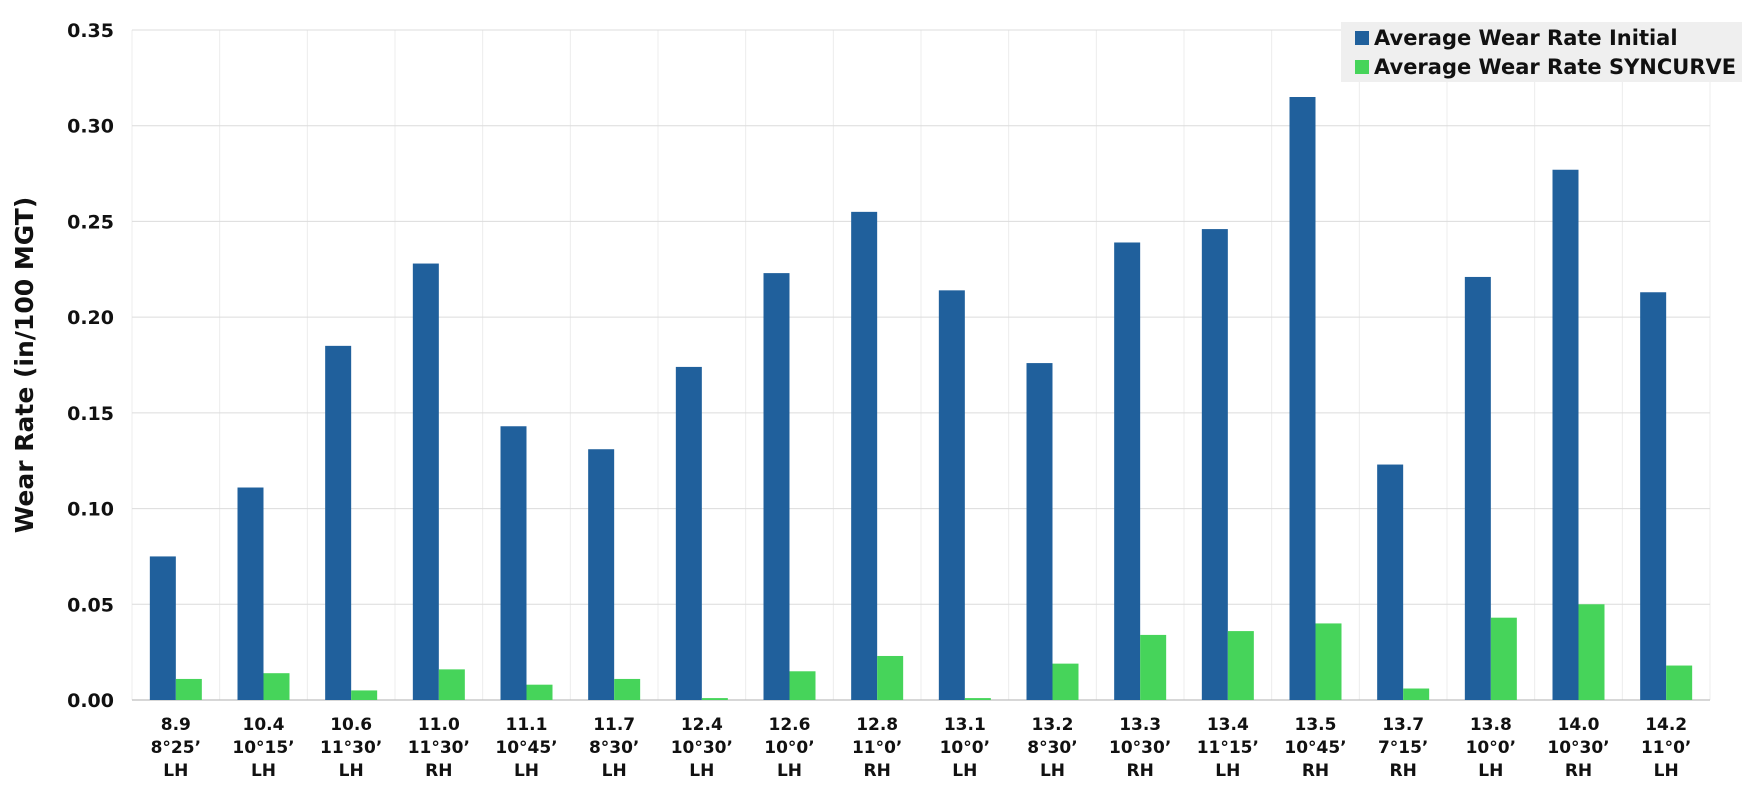 This screenshot has height=801, width=1753. What do you see at coordinates (790, 725) in the screenshot?
I see `x-category-label: 12.6` at bounding box center [790, 725].